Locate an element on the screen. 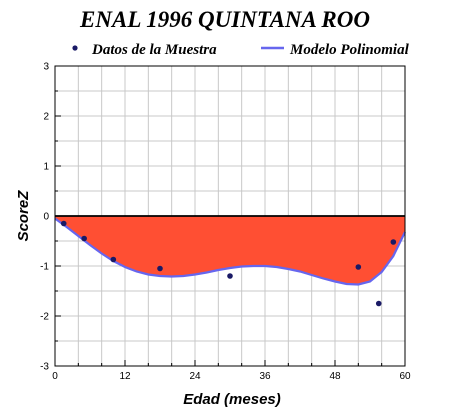 Image resolution: width=450 pixels, height=420 pixels. y-tick-label: 3 is located at coordinates (46, 67).